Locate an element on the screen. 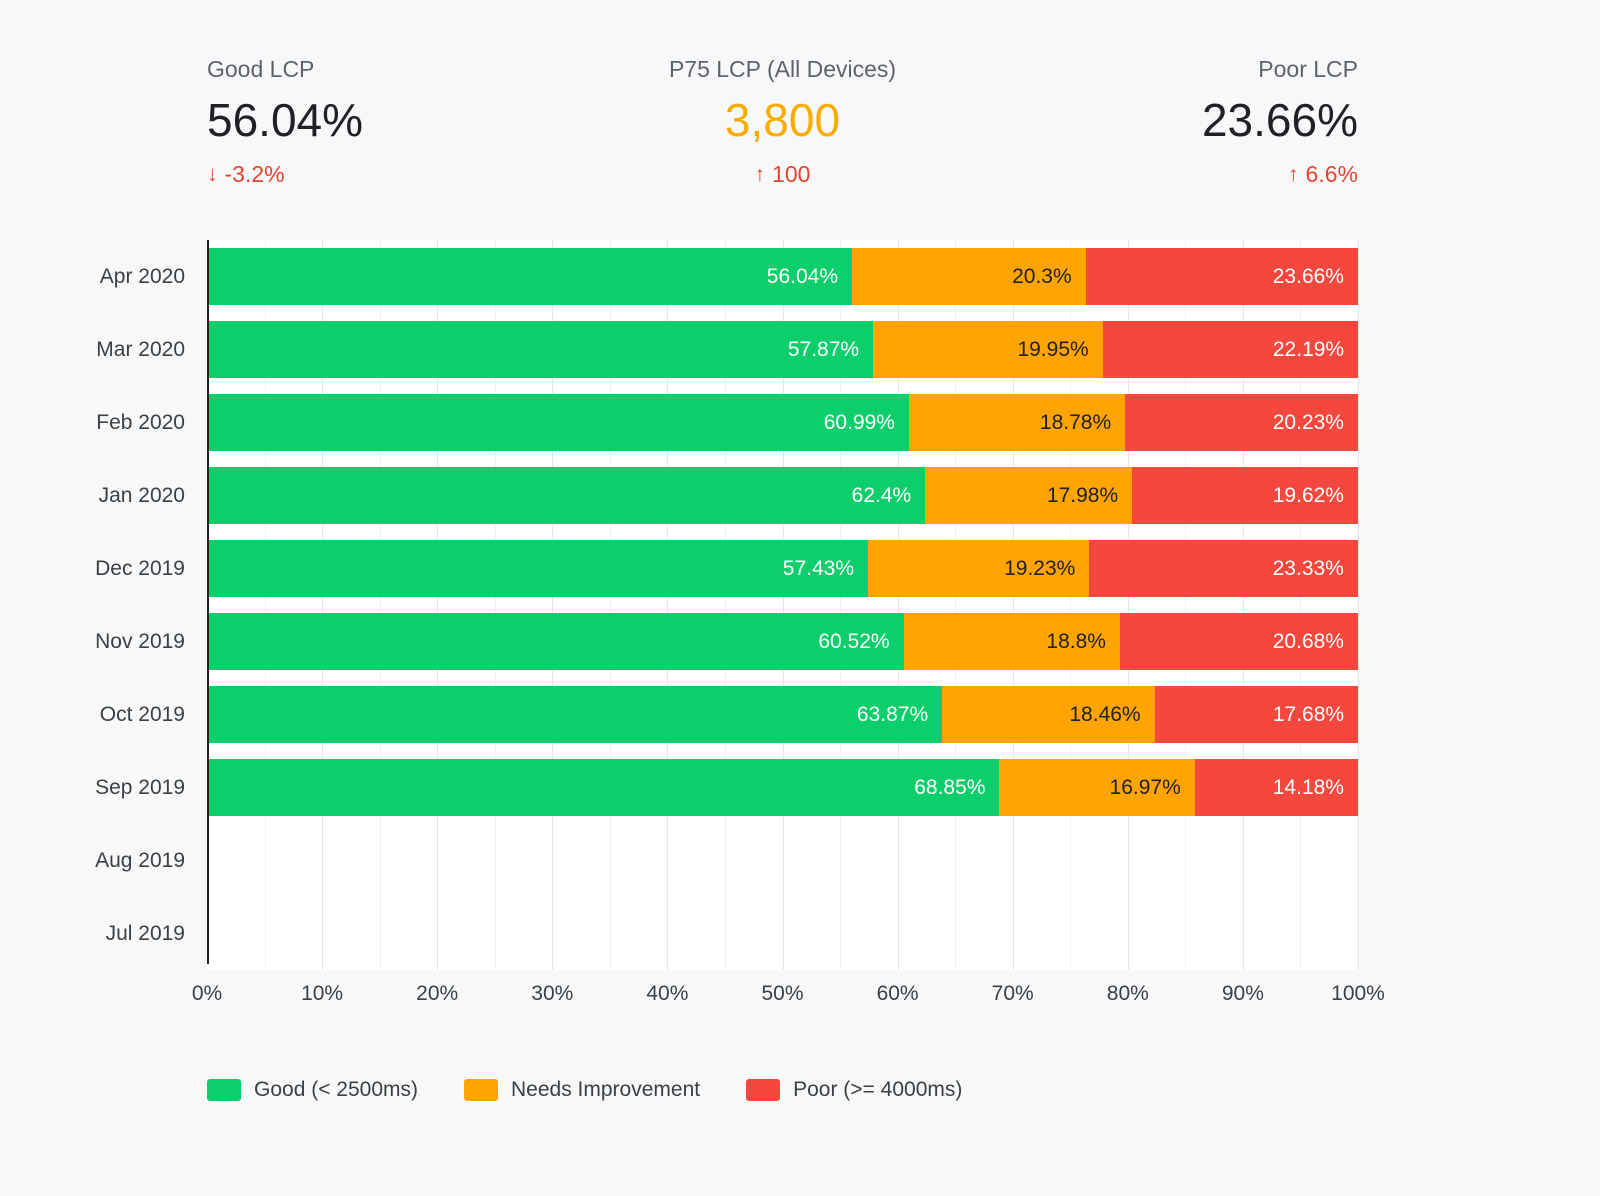  kpi-p75-delta-value: 100 is located at coordinates (791, 174).